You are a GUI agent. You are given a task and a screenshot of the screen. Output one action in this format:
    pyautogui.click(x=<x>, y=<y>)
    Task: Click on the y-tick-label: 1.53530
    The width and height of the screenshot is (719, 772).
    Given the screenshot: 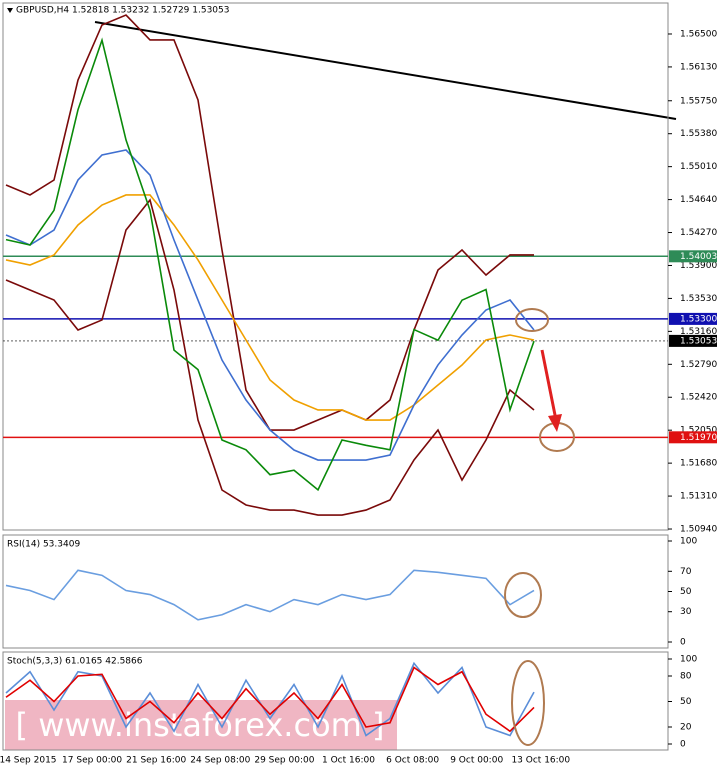 What is the action you would take?
    pyautogui.click(x=698, y=299)
    